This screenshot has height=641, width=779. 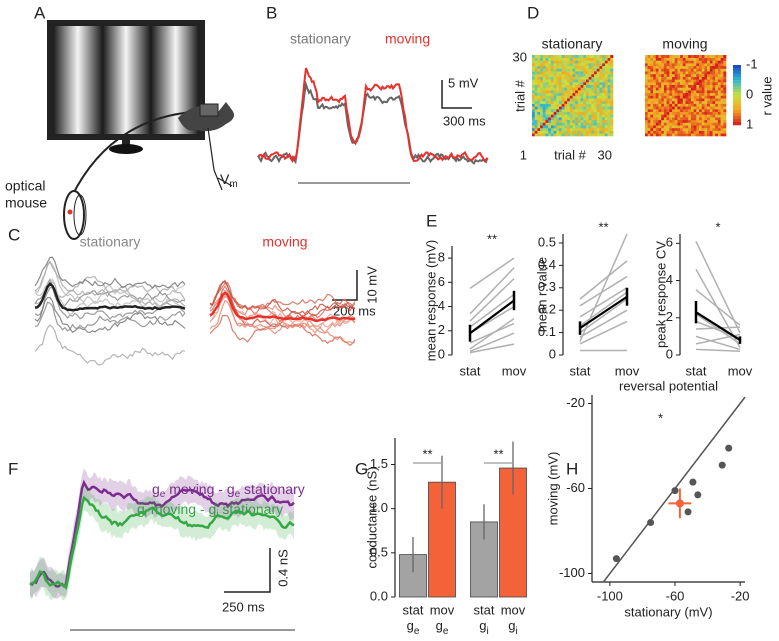 What do you see at coordinates (749, 123) in the screenshot?
I see `colorbar-tick: 1` at bounding box center [749, 123].